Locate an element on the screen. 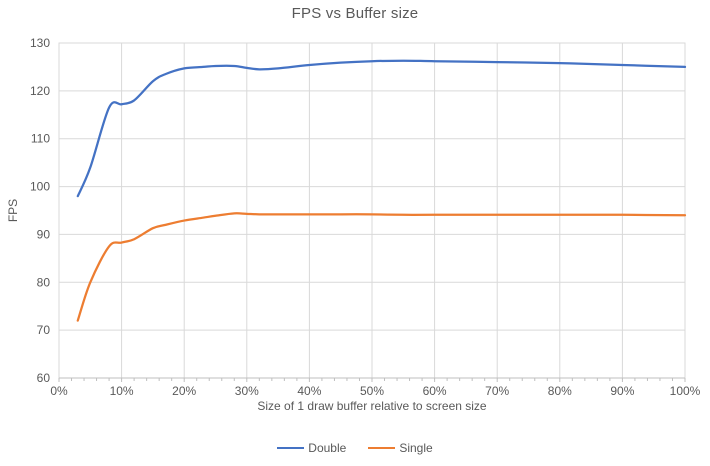  x-tick-label: 80% is located at coordinates (560, 391).